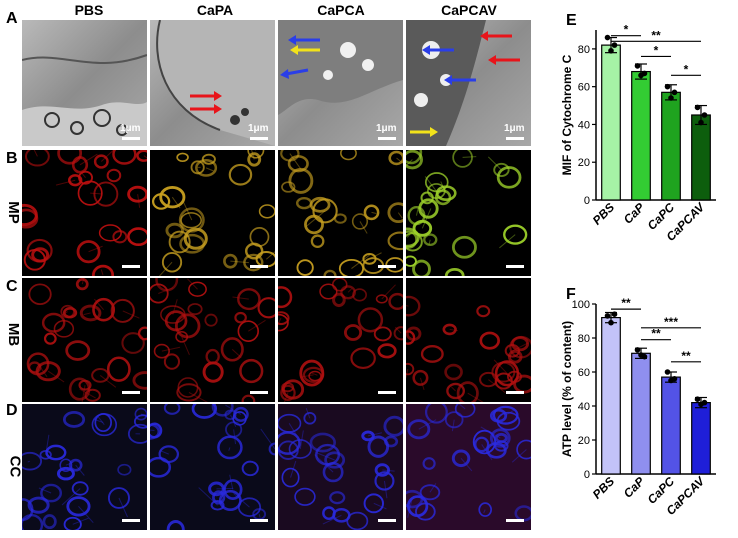 The width and height of the screenshot is (738, 538). What do you see at coordinates (84, 340) in the screenshot?
I see `mb-image-pbs` at bounding box center [84, 340].